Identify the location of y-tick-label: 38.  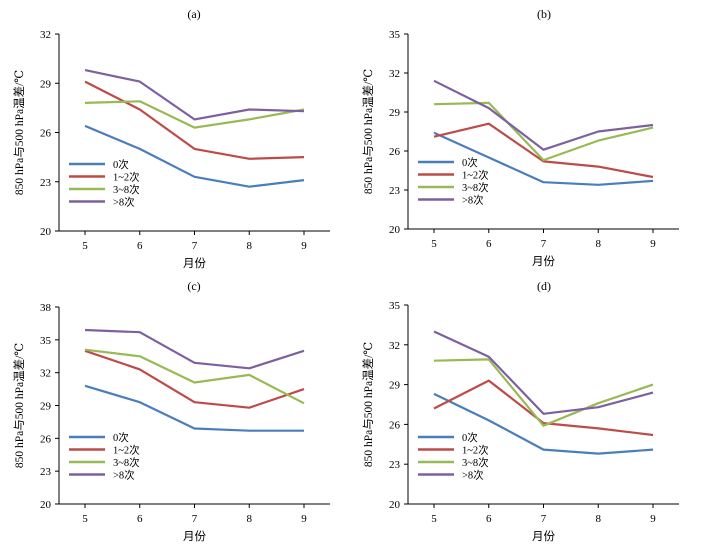
(46, 308).